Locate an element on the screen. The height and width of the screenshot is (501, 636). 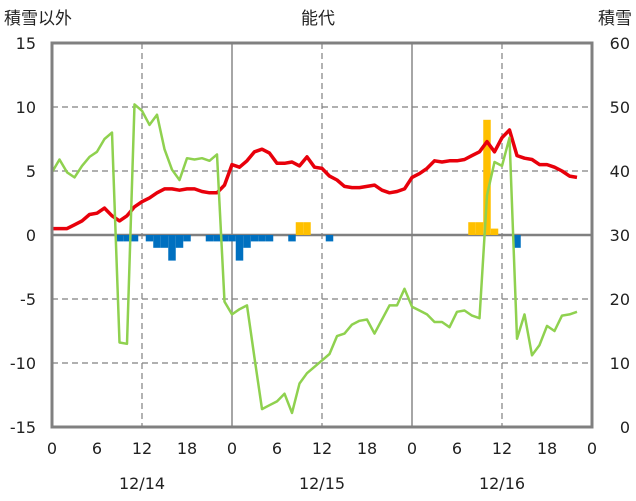
right-tick-label: 40 is located at coordinates (620, 171).